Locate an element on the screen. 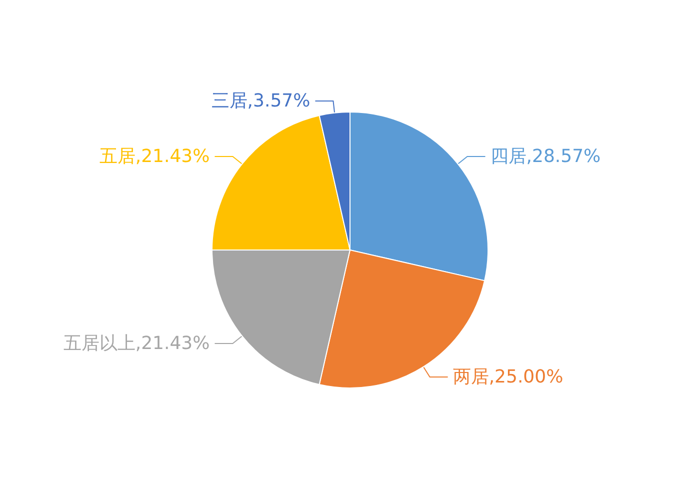 This screenshot has width=700, height=500. slice-label: 五居,21.43% is located at coordinates (154, 156).